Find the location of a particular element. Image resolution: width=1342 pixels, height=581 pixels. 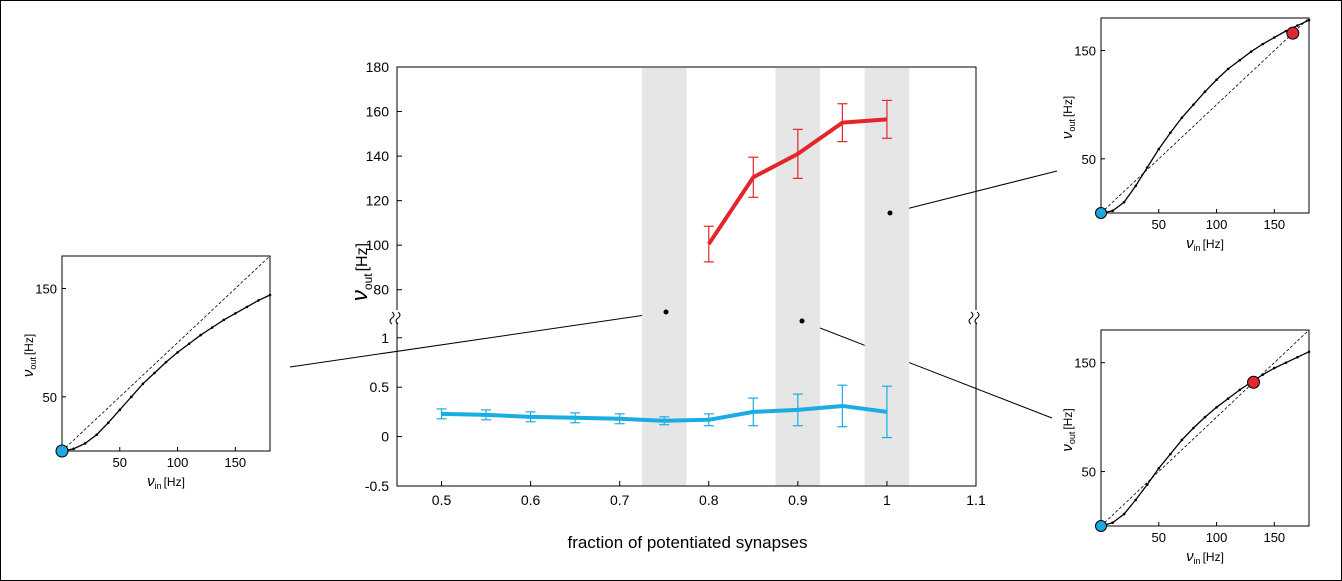

y-label-main: ν is located at coordinates (359, 295).